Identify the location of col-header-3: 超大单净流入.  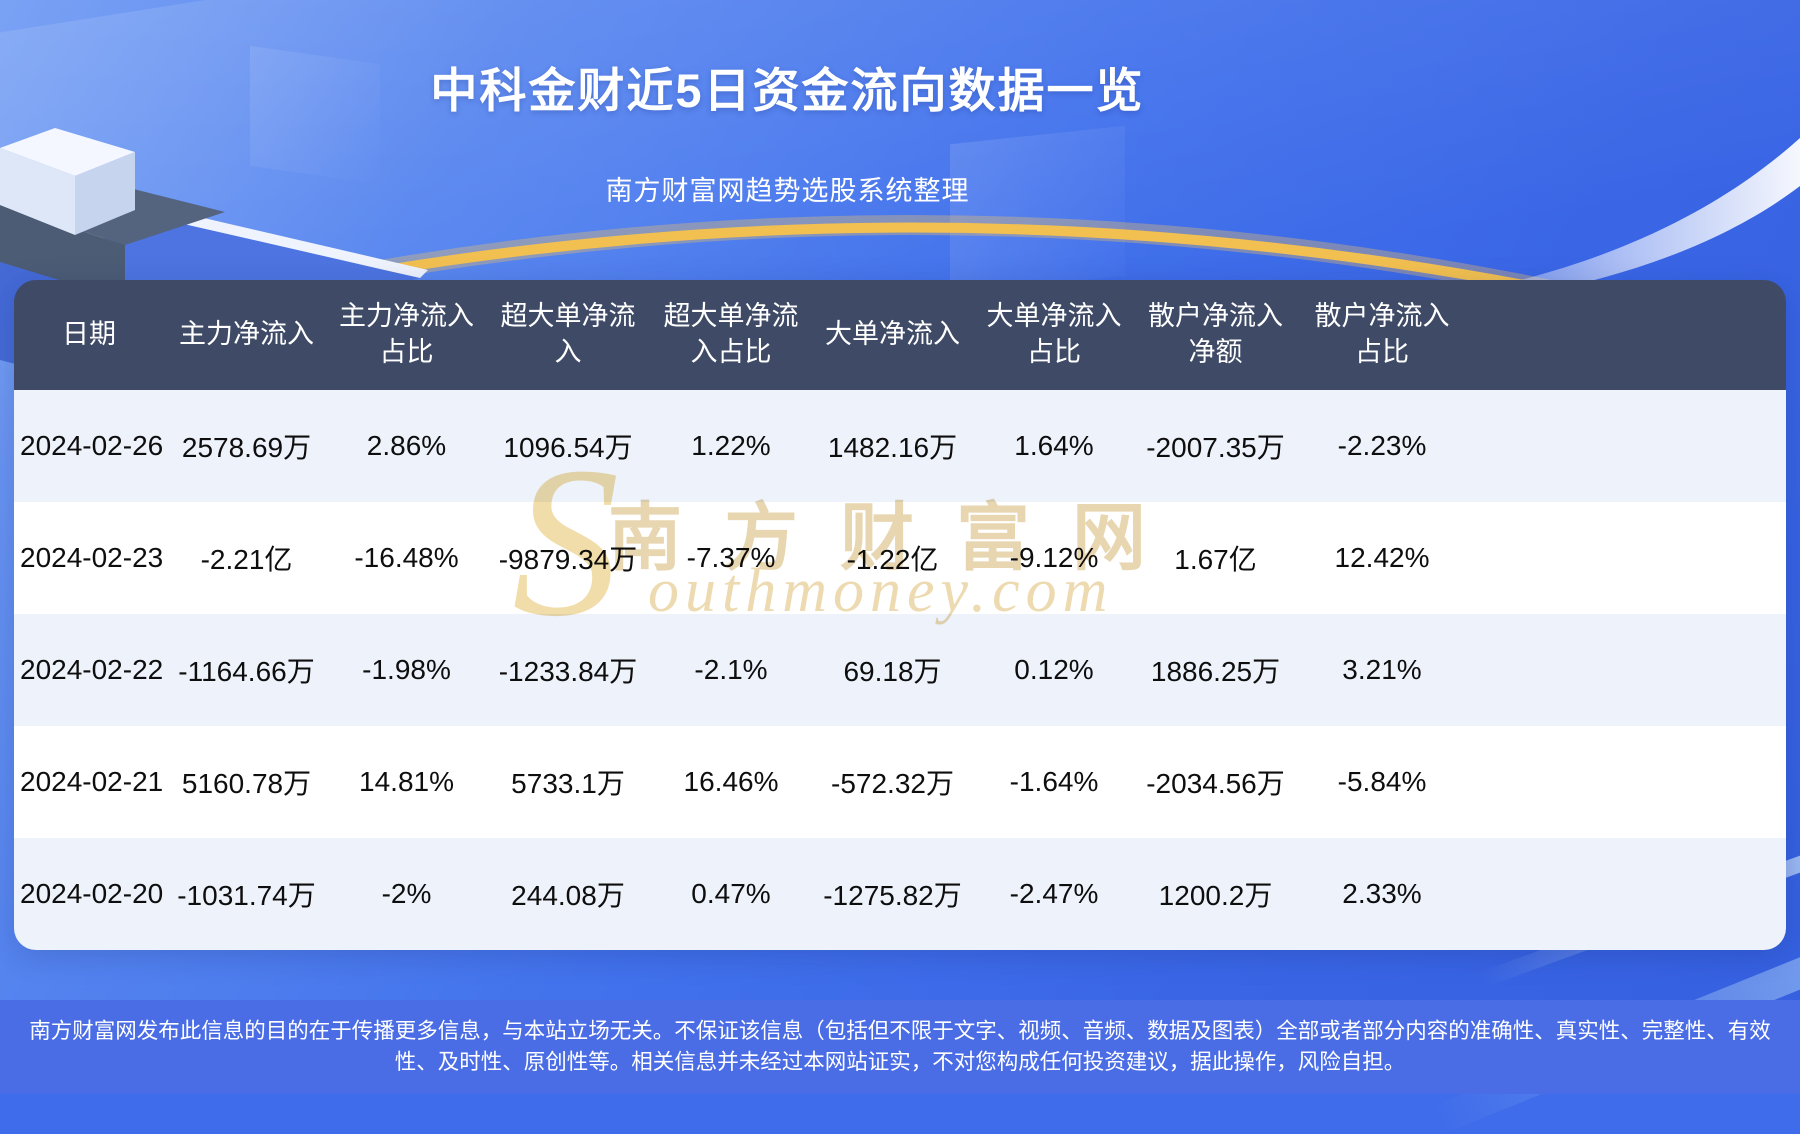
(568, 335).